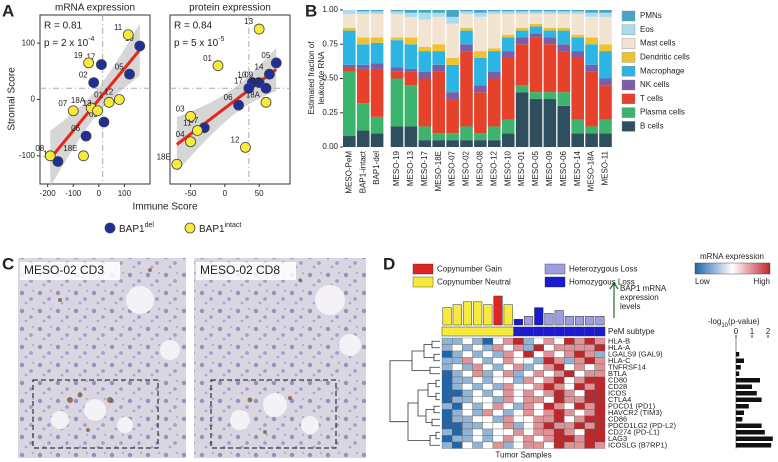  What do you see at coordinates (732, 268) in the screenshot?
I see `color-scale` at bounding box center [732, 268].